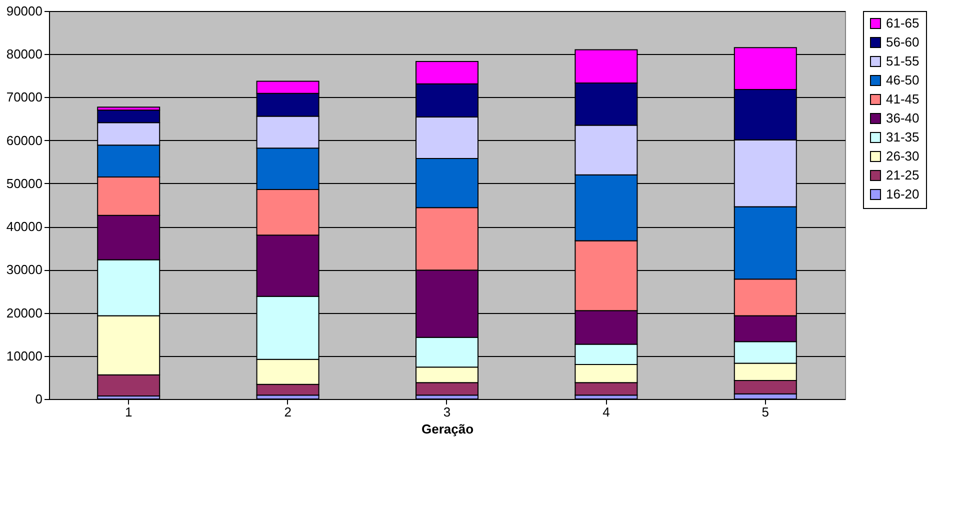 This screenshot has height=521, width=956. Describe the element at coordinates (903, 23) in the screenshot. I see `legend-label: 61-65` at that location.